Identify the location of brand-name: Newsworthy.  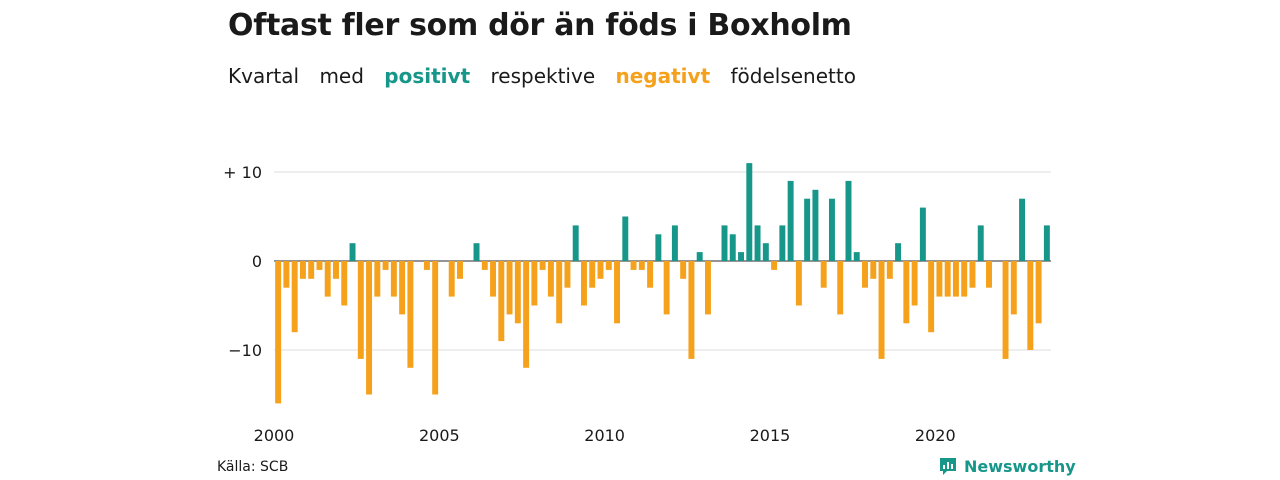
(1020, 466).